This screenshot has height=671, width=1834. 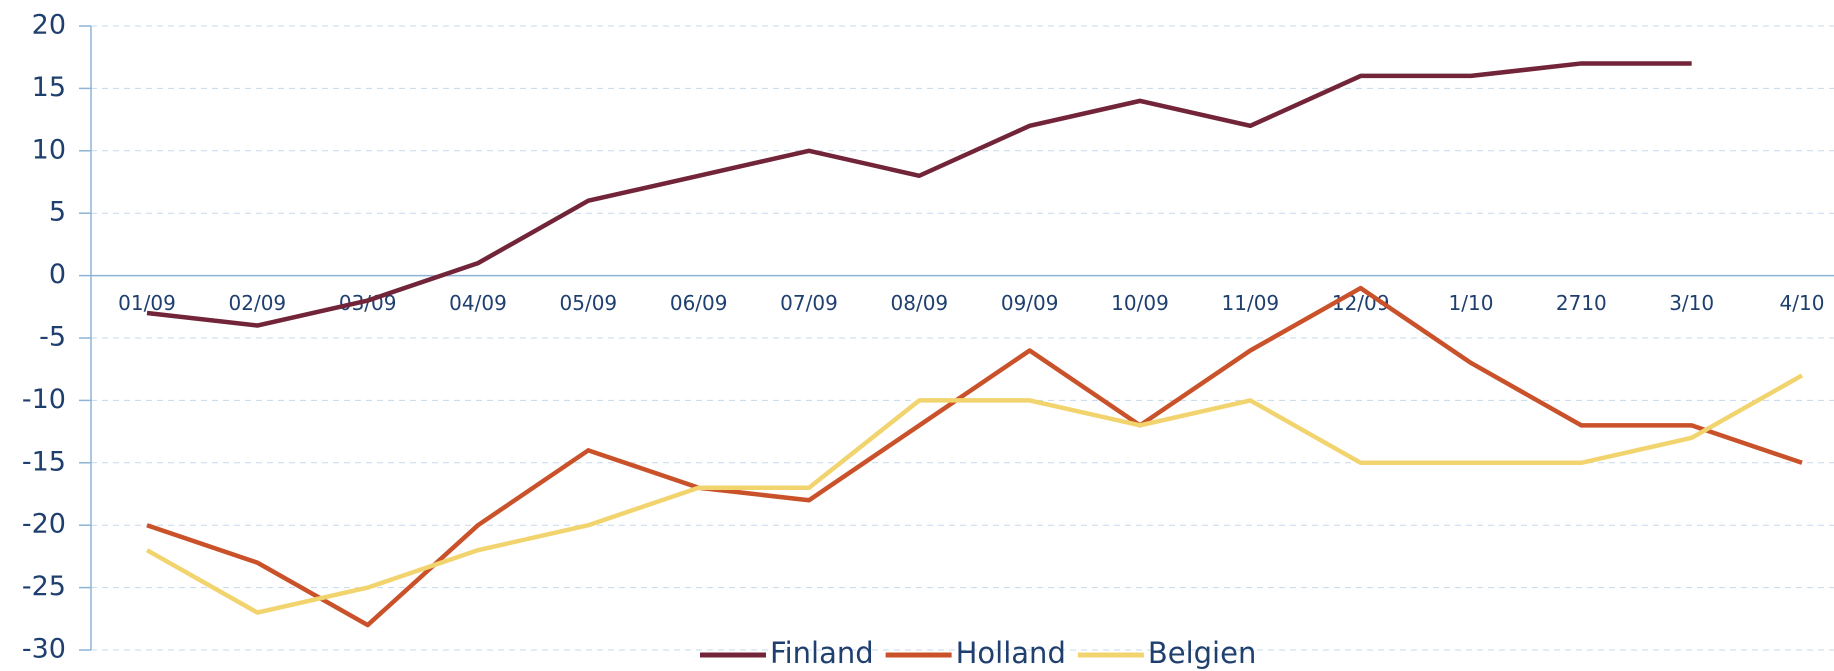 I want to click on x-tick-label: 1/10, so click(x=1471, y=303).